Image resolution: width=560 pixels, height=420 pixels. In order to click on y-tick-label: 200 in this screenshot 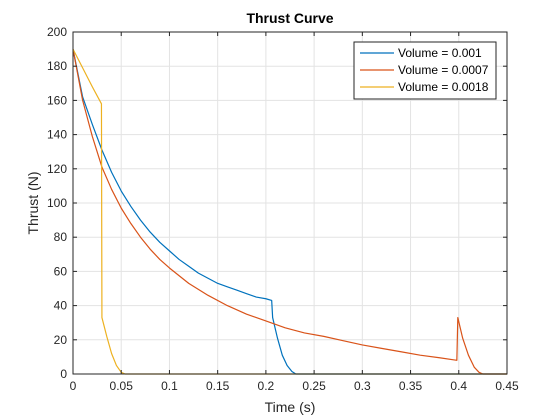, I will do `click(57, 32)`.